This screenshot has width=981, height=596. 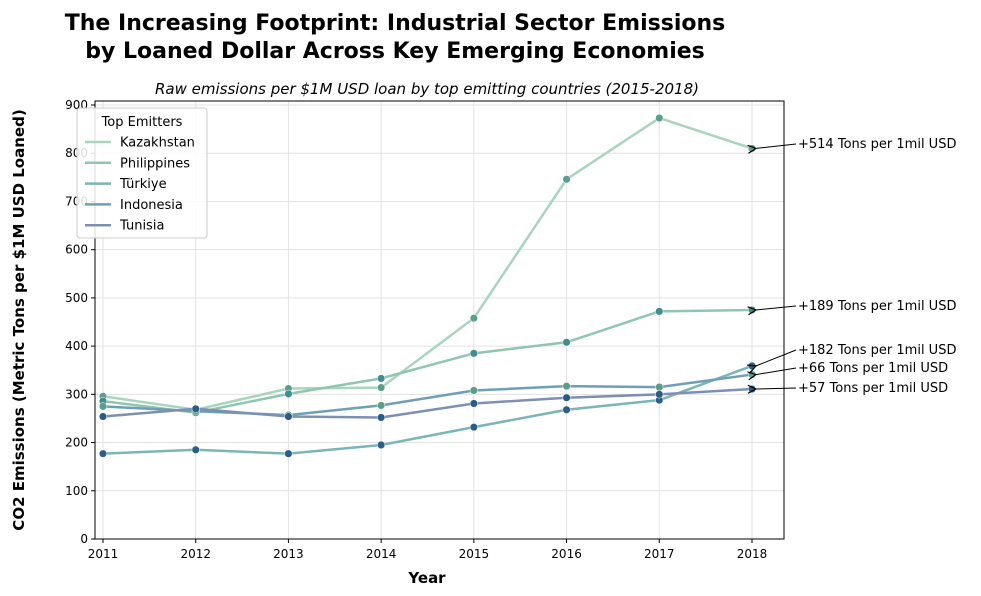 What do you see at coordinates (426, 578) in the screenshot?
I see `x-axis-label: Year` at bounding box center [426, 578].